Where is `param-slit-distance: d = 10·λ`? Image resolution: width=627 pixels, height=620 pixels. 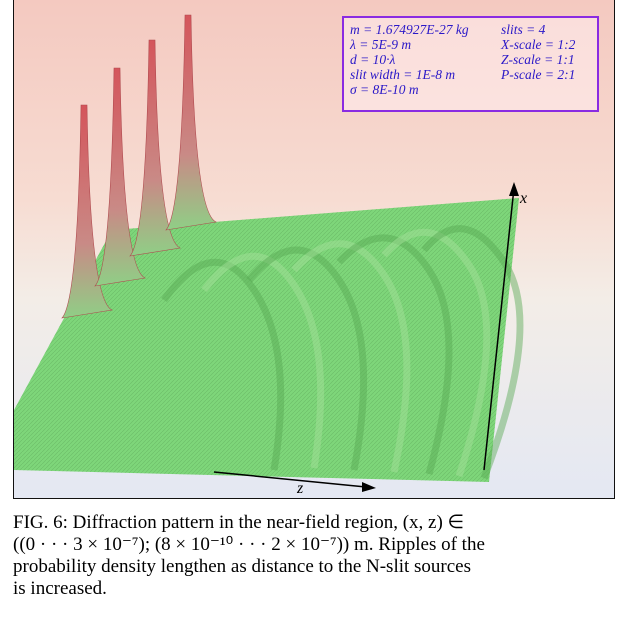 param-slit-distance: d = 10·λ is located at coordinates (373, 59).